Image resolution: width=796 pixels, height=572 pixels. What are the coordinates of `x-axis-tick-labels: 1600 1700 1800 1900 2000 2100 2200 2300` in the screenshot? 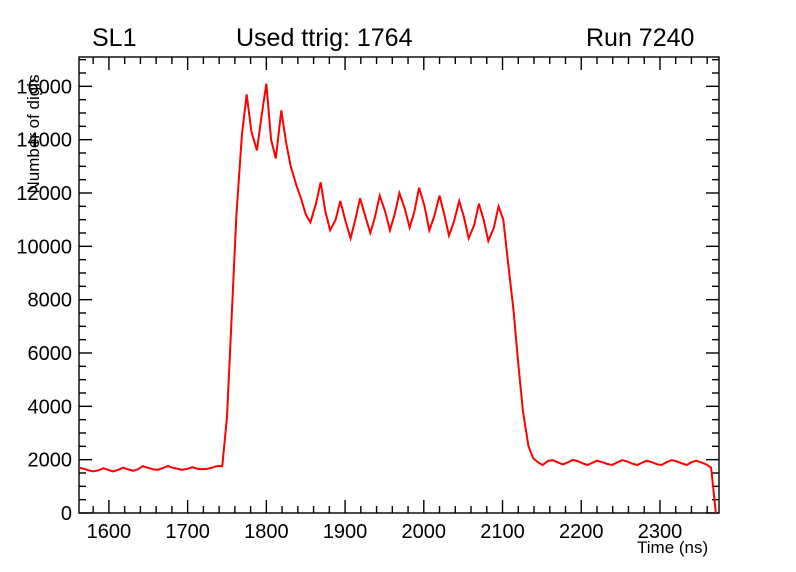 It's located at (385, 532).